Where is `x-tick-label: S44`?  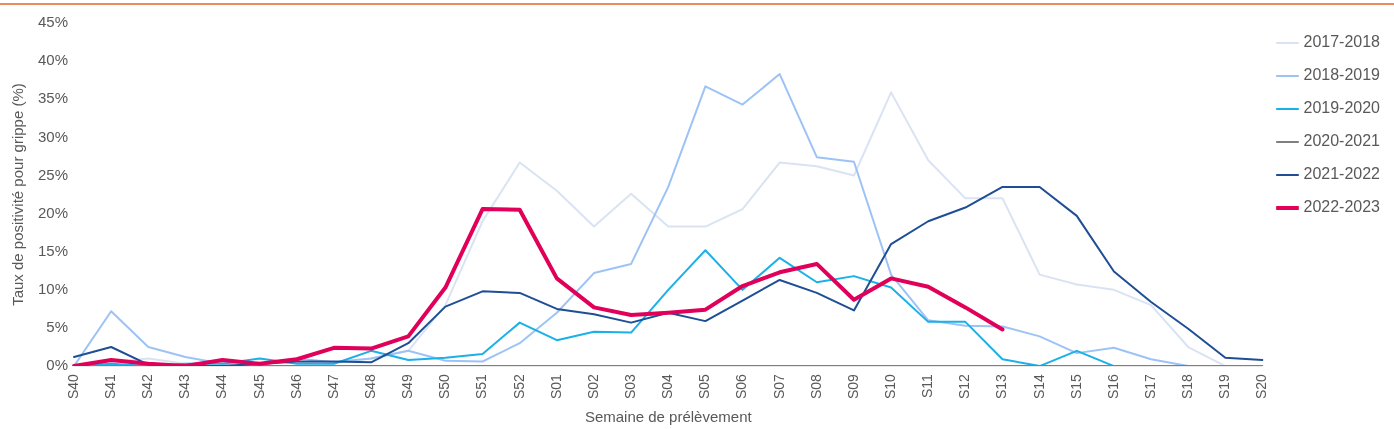
x-tick-label: S44 is located at coordinates (221, 386).